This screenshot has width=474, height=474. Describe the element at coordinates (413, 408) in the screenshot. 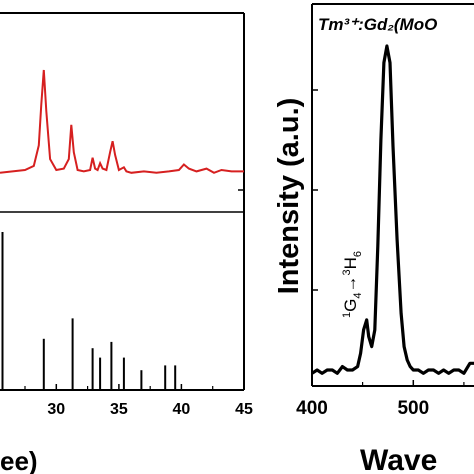

I see `right-x-tick-label: 500` at that location.